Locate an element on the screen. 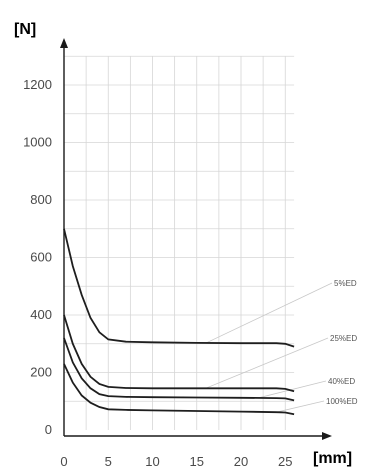 The height and width of the screenshot is (473, 373). series-label: 25%ED is located at coordinates (343, 338).